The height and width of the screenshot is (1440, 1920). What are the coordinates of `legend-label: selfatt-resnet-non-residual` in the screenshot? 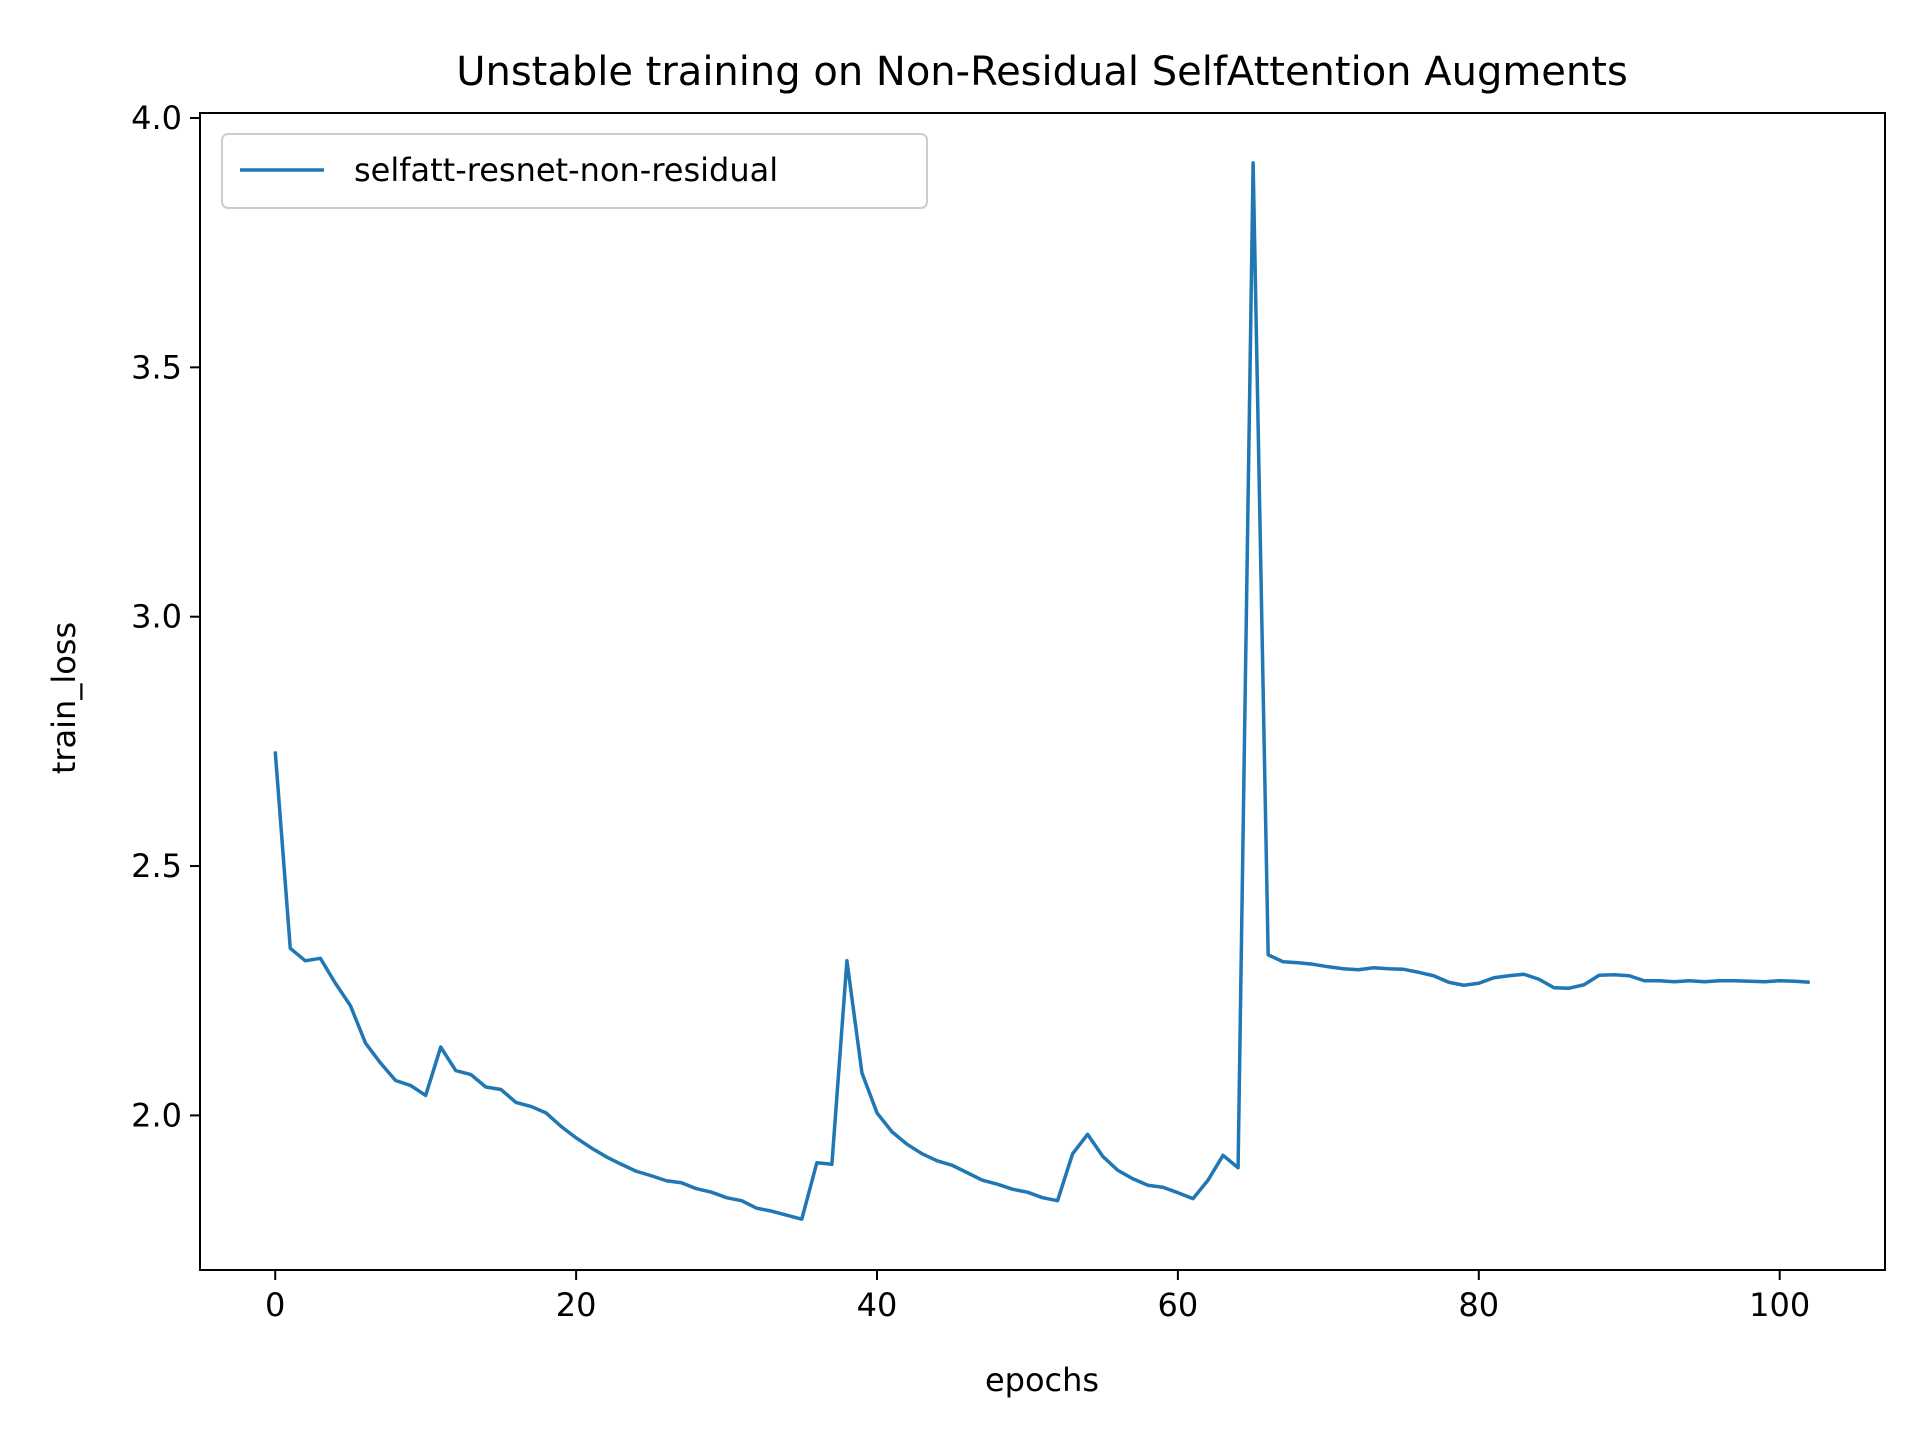 It's located at (566, 170).